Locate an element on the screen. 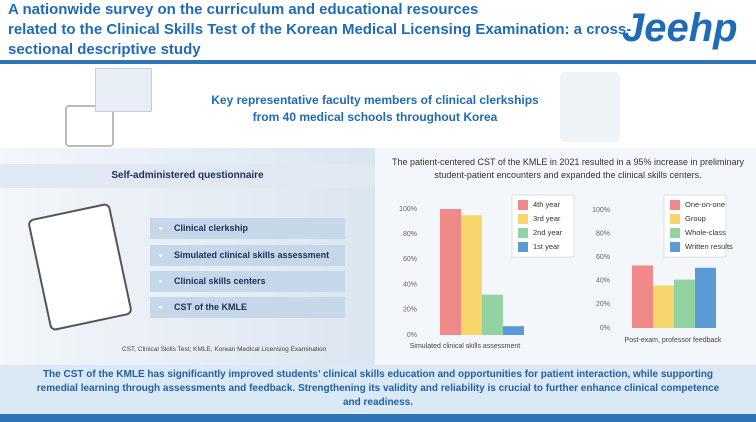 This screenshot has height=422, width=756. header is located at coordinates (378, 30).